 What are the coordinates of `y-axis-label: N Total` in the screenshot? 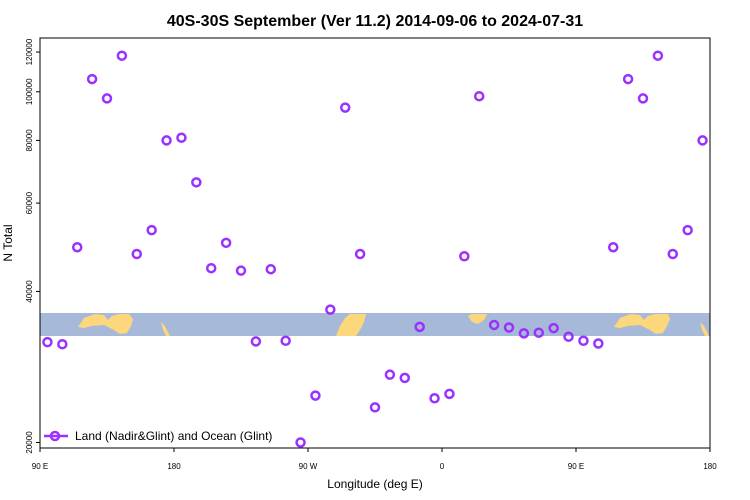 It's located at (8, 242).